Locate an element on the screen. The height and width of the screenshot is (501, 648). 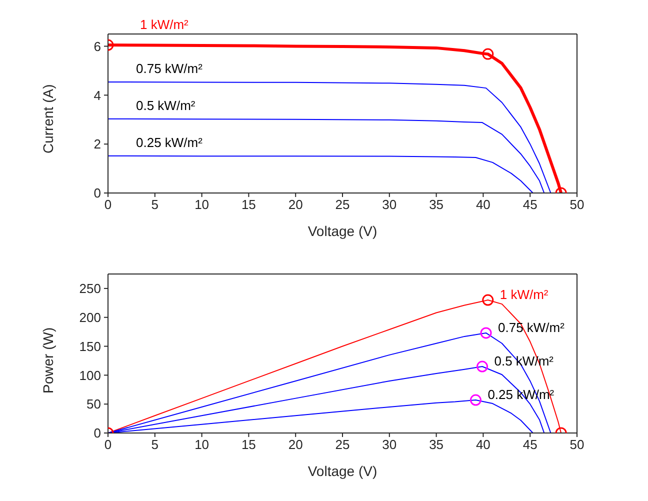
y-tick-label: 150 is located at coordinates (90, 346).